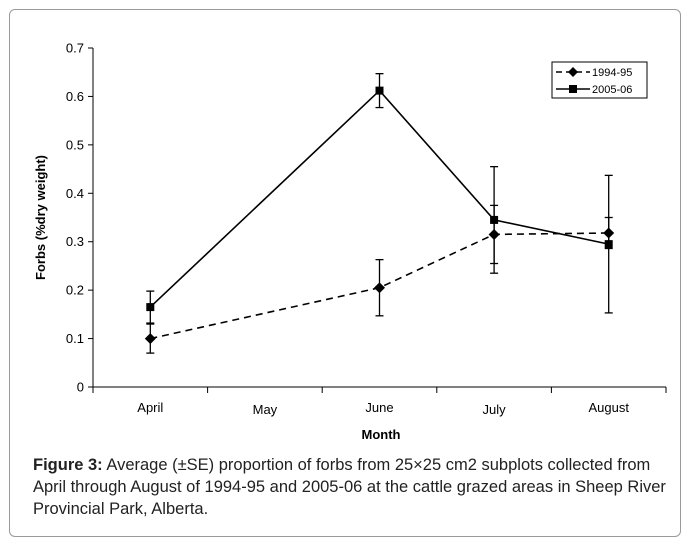 The image size is (691, 548). What do you see at coordinates (75, 290) in the screenshot?
I see `y-tick-label: 0.2` at bounding box center [75, 290].